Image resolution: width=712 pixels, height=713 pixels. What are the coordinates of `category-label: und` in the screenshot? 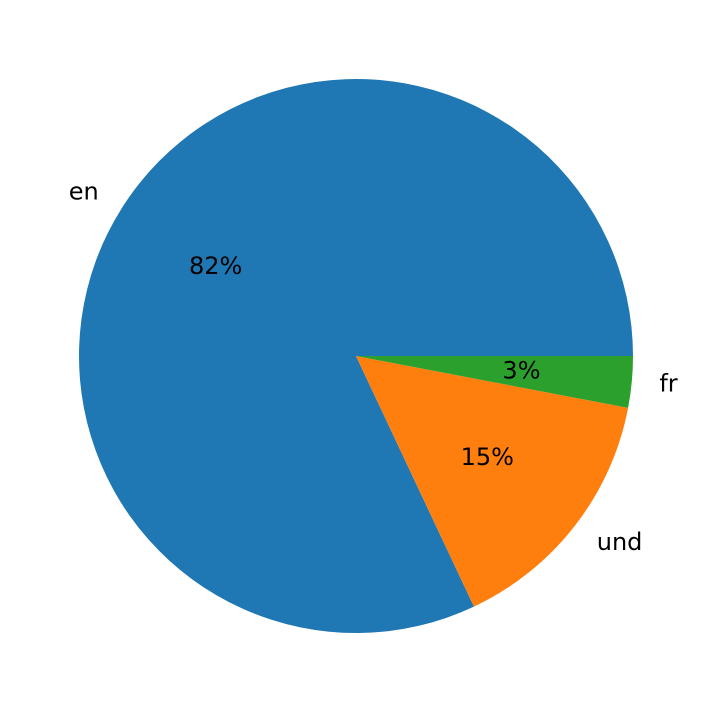 It's located at (620, 542).